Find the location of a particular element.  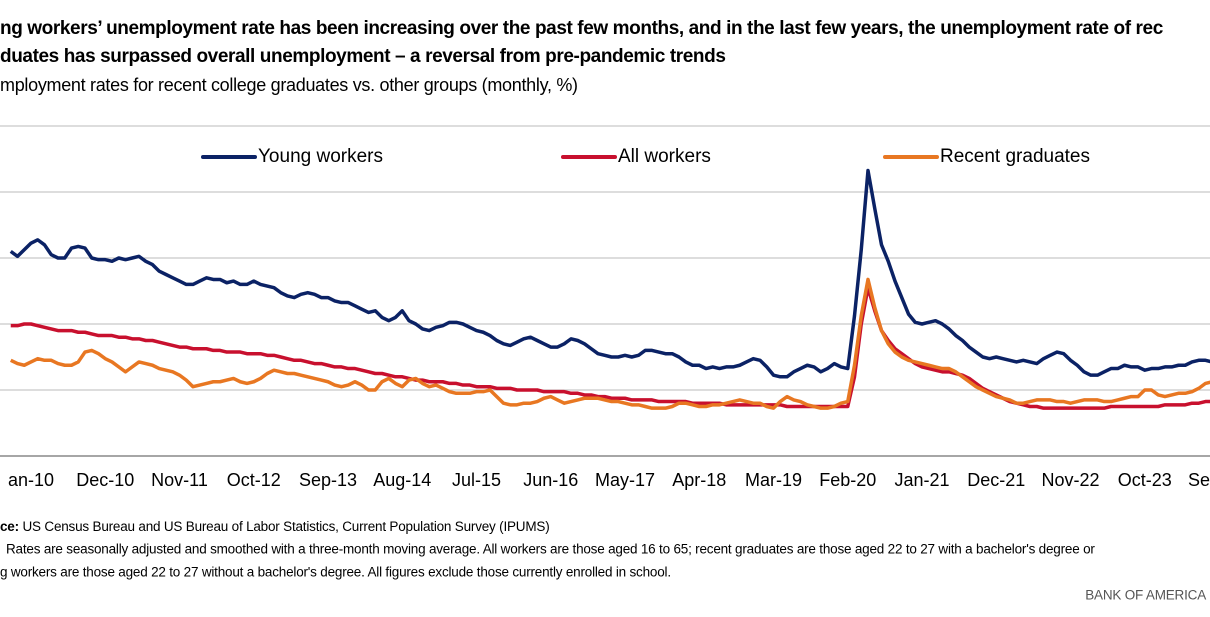

x-tick-label: Aug-14 is located at coordinates (402, 480).